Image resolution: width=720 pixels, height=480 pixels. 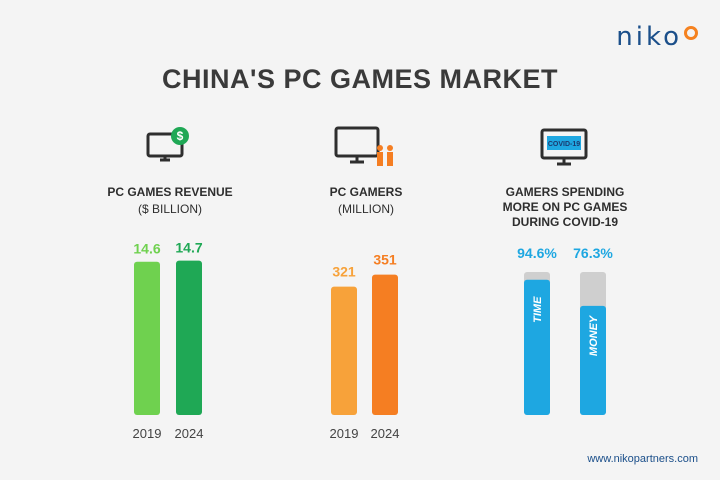 What do you see at coordinates (593, 253) in the screenshot?
I see `covid-value-label: 76.3%` at bounding box center [593, 253].